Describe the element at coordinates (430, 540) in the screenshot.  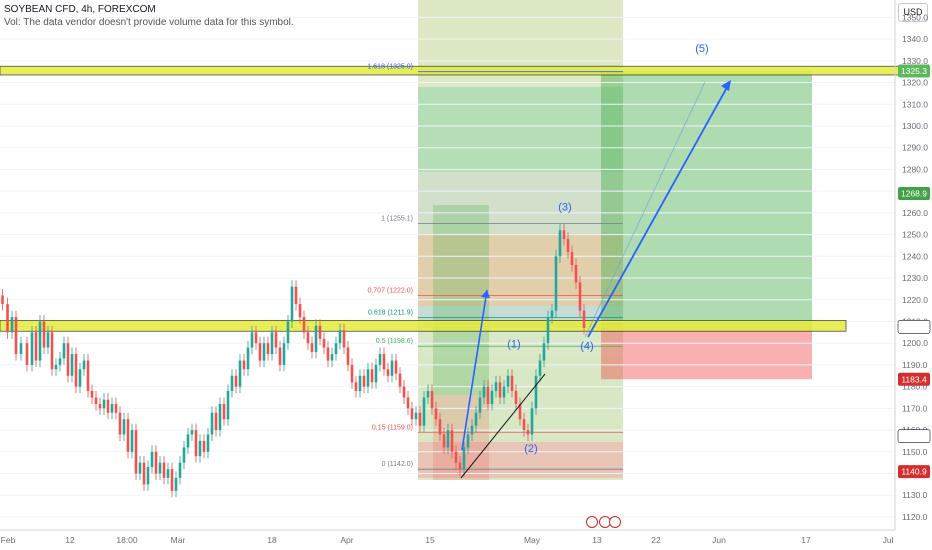
I see `x-tick-label: 15` at that location.